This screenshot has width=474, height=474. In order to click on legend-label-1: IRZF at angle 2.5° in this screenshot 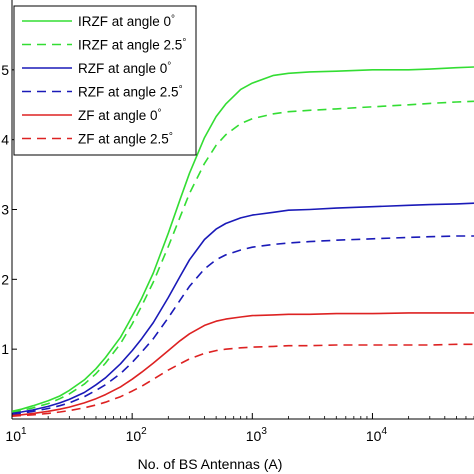, I will do `click(132, 45)`.